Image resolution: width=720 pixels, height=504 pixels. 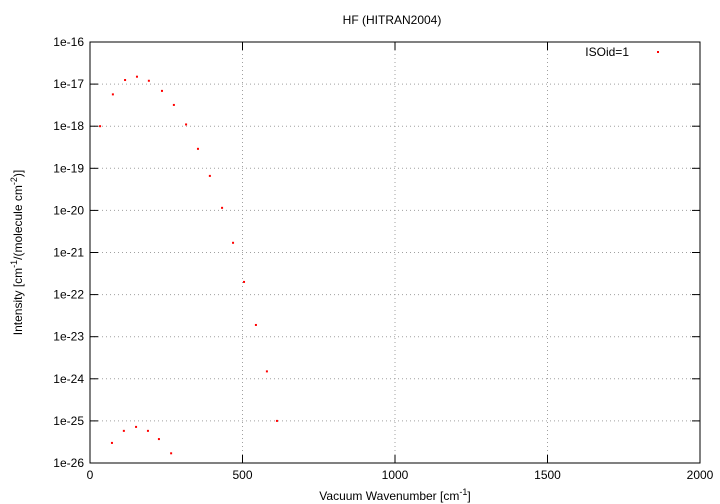 I want to click on x-tick-label: 1000, so click(x=395, y=475).